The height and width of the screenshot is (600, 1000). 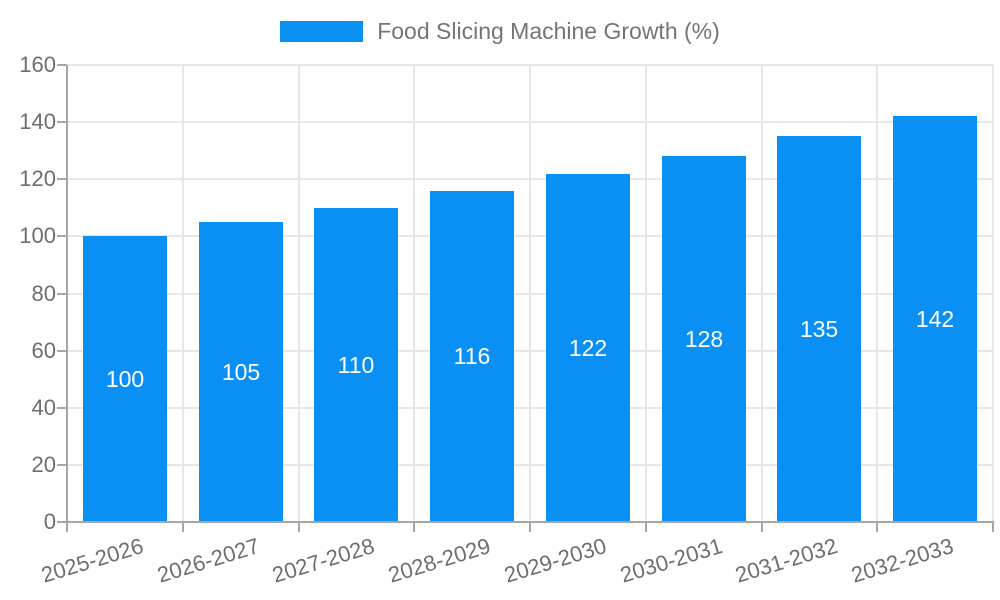 I want to click on legend-swatch, so click(x=322, y=31).